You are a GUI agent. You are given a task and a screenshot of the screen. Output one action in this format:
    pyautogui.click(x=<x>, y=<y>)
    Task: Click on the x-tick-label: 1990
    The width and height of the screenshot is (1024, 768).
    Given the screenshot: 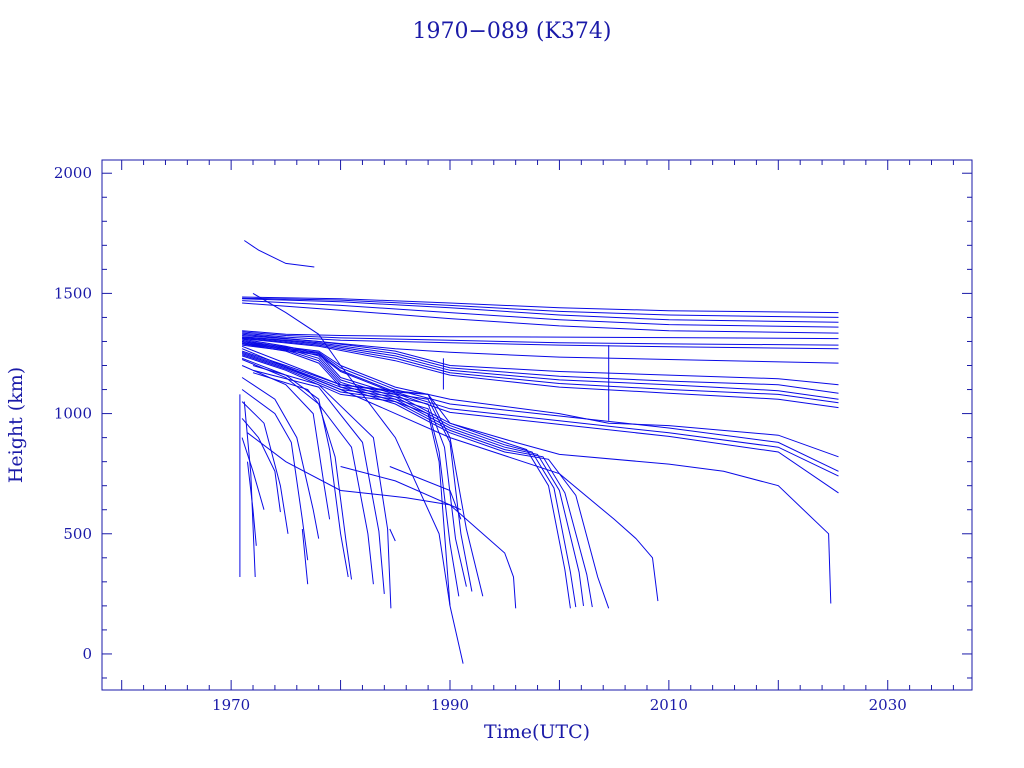 What is the action you would take?
    pyautogui.click(x=450, y=705)
    